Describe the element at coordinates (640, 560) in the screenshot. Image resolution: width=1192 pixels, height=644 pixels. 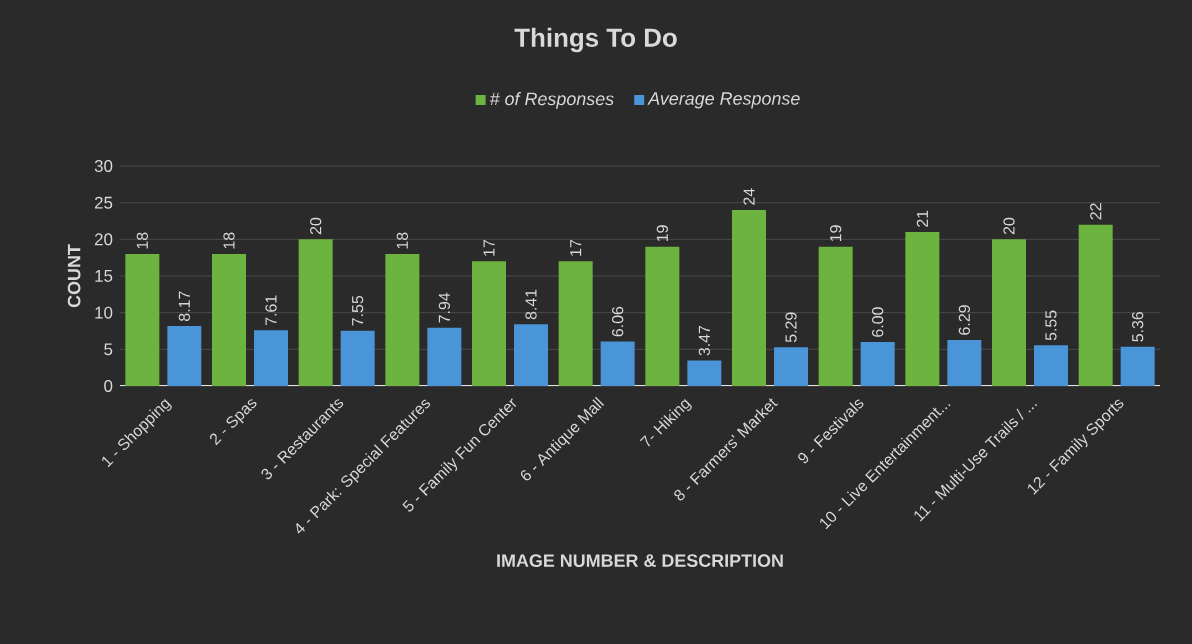
I see `x-axis-title: IMAGE NUMBER & DESCRIPTION` at that location.